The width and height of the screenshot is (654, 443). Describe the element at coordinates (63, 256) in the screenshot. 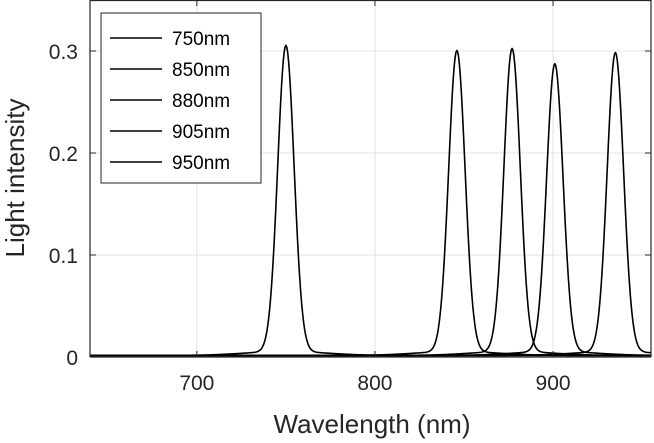

I see `y-tick-label: 0.1` at that location.